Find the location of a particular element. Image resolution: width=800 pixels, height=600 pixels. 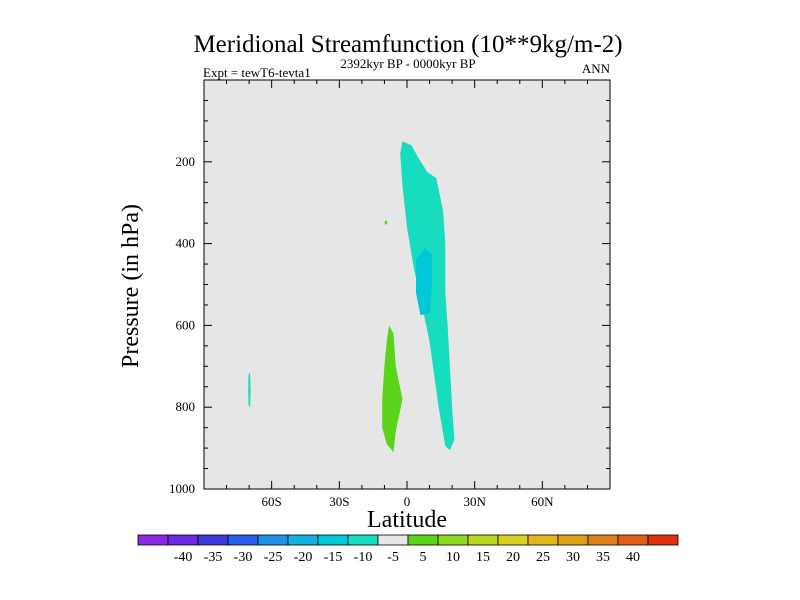

colorbar-label: -20 is located at coordinates (303, 557).